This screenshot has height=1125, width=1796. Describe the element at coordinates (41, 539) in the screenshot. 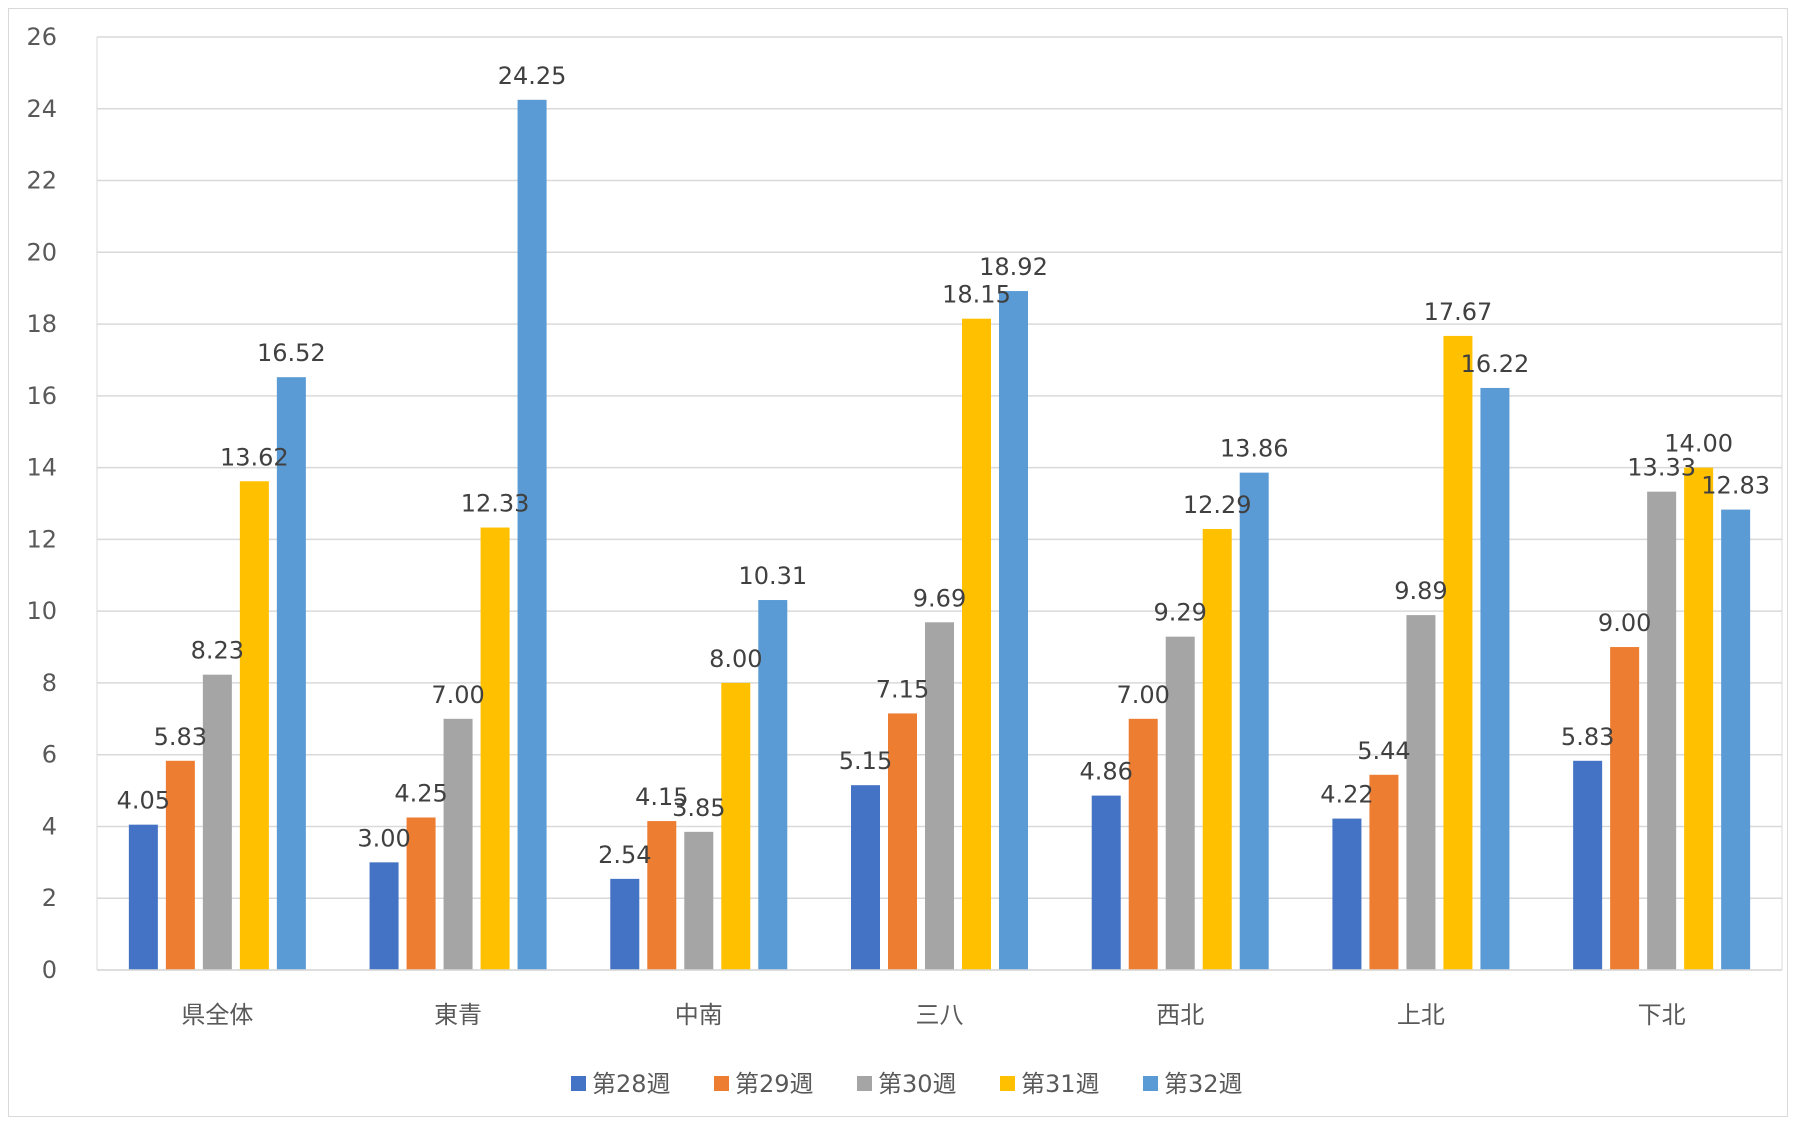

I see `y-tick-label: 12` at that location.